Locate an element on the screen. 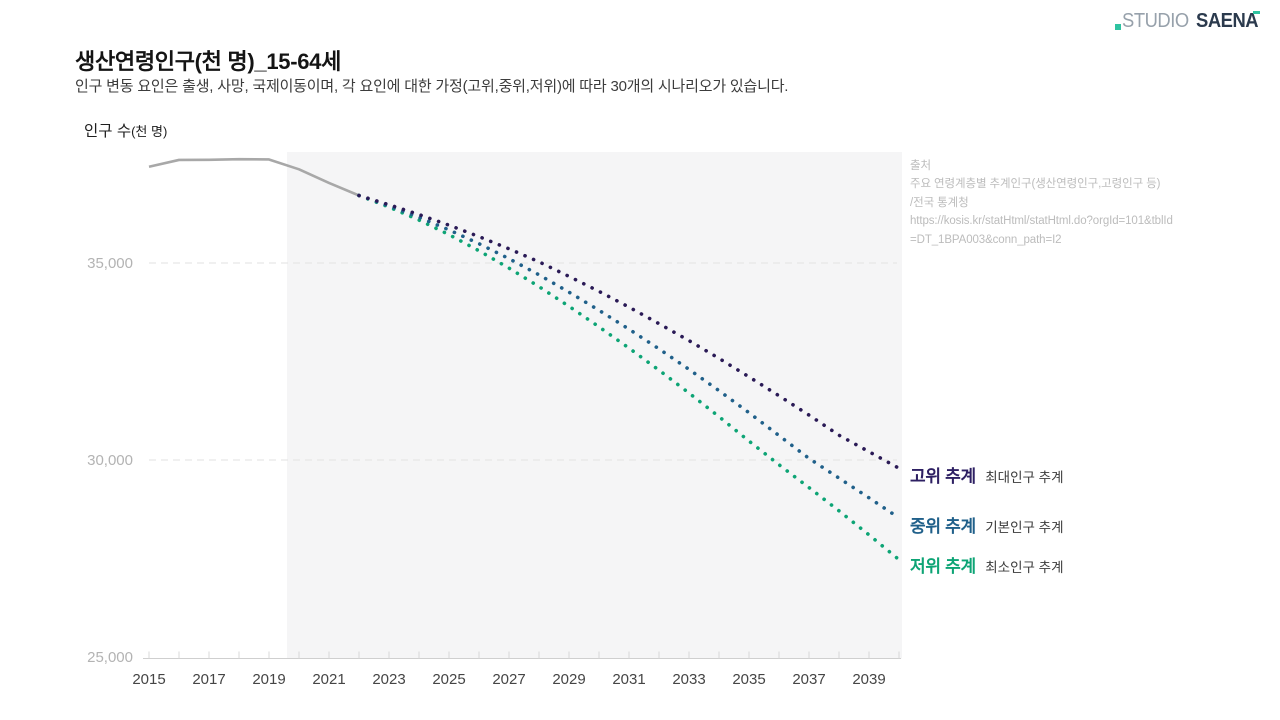 This screenshot has width=1280, height=720. y-axis-title: 인구 수(천 명) is located at coordinates (125, 130).